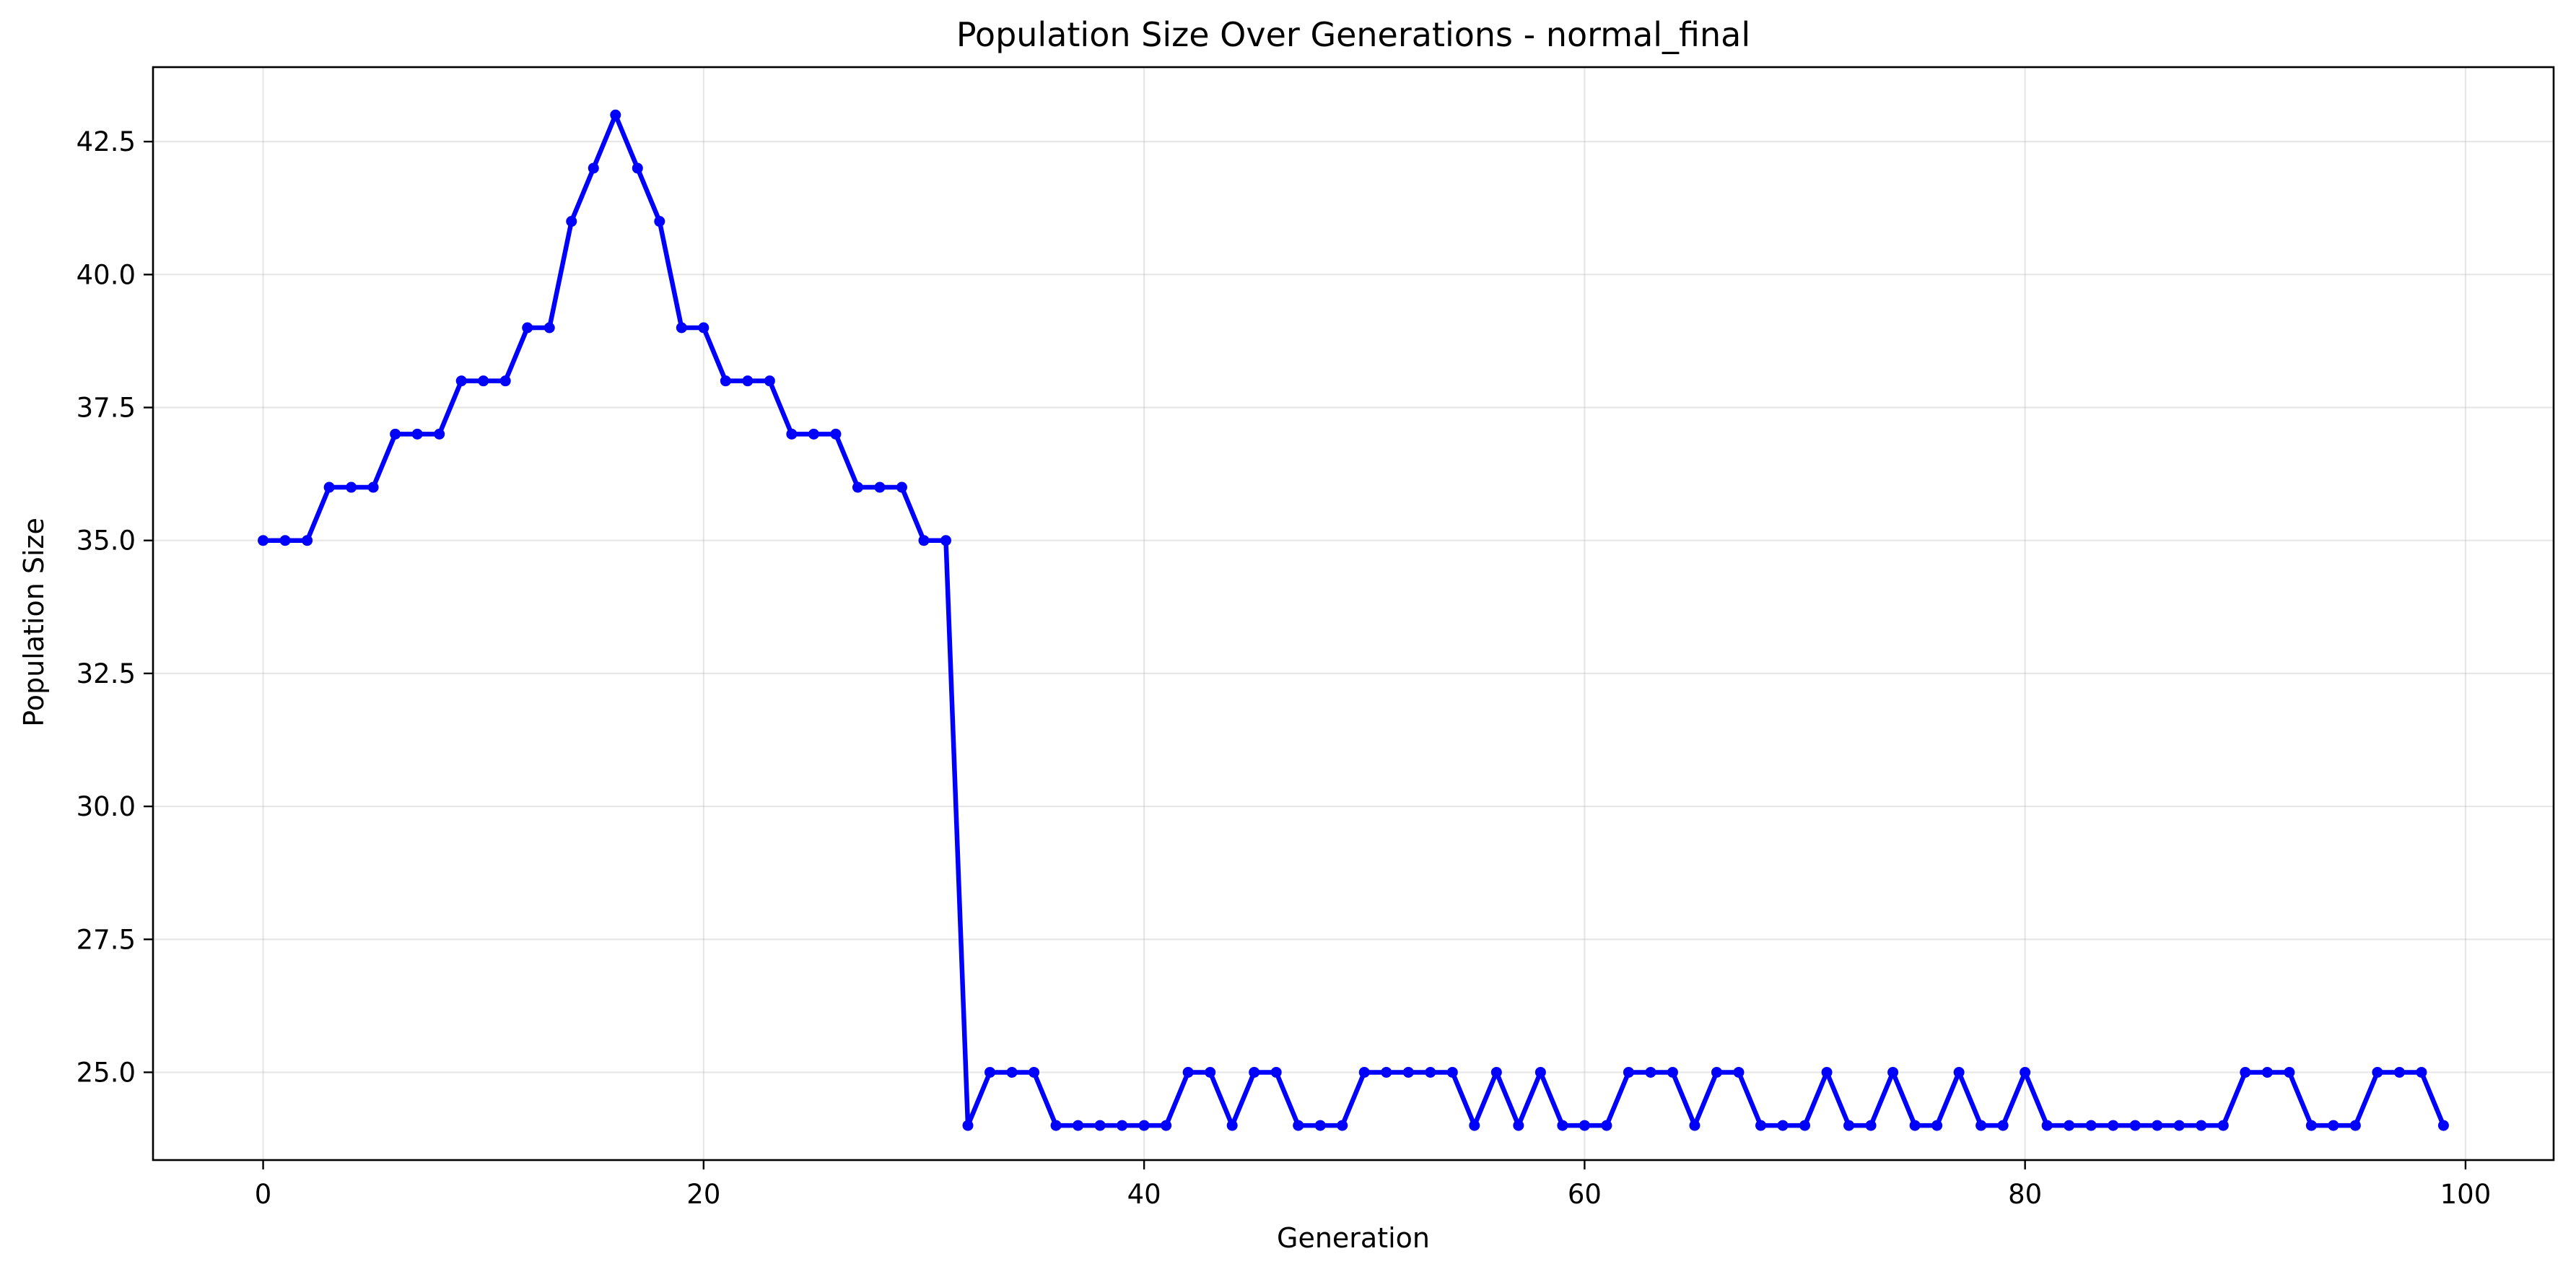 This screenshot has height=1277, width=2576. Describe the element at coordinates (703, 1194) in the screenshot. I see `x-tick-label: 20` at that location.